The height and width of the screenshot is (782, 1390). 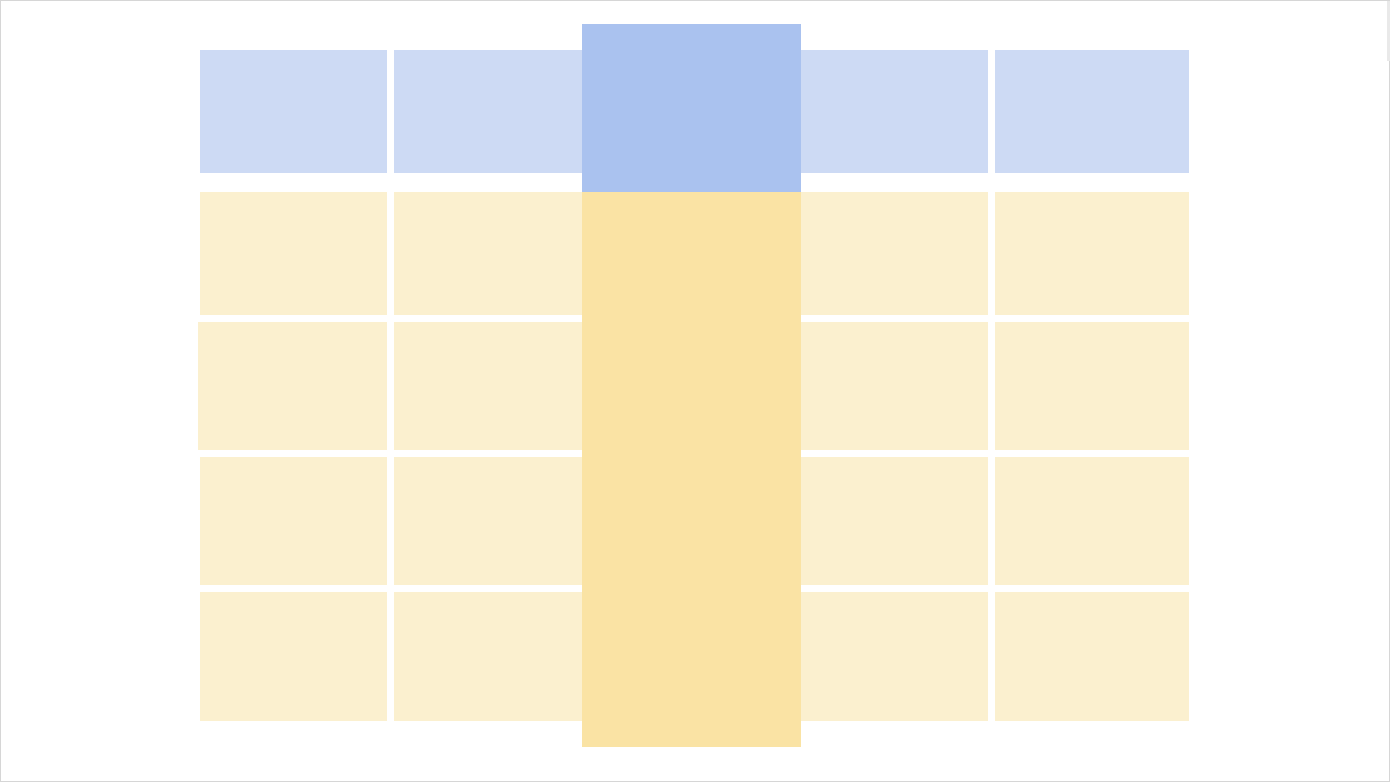 What do you see at coordinates (691, 469) in the screenshot?
I see `highlighted-column-body` at bounding box center [691, 469].